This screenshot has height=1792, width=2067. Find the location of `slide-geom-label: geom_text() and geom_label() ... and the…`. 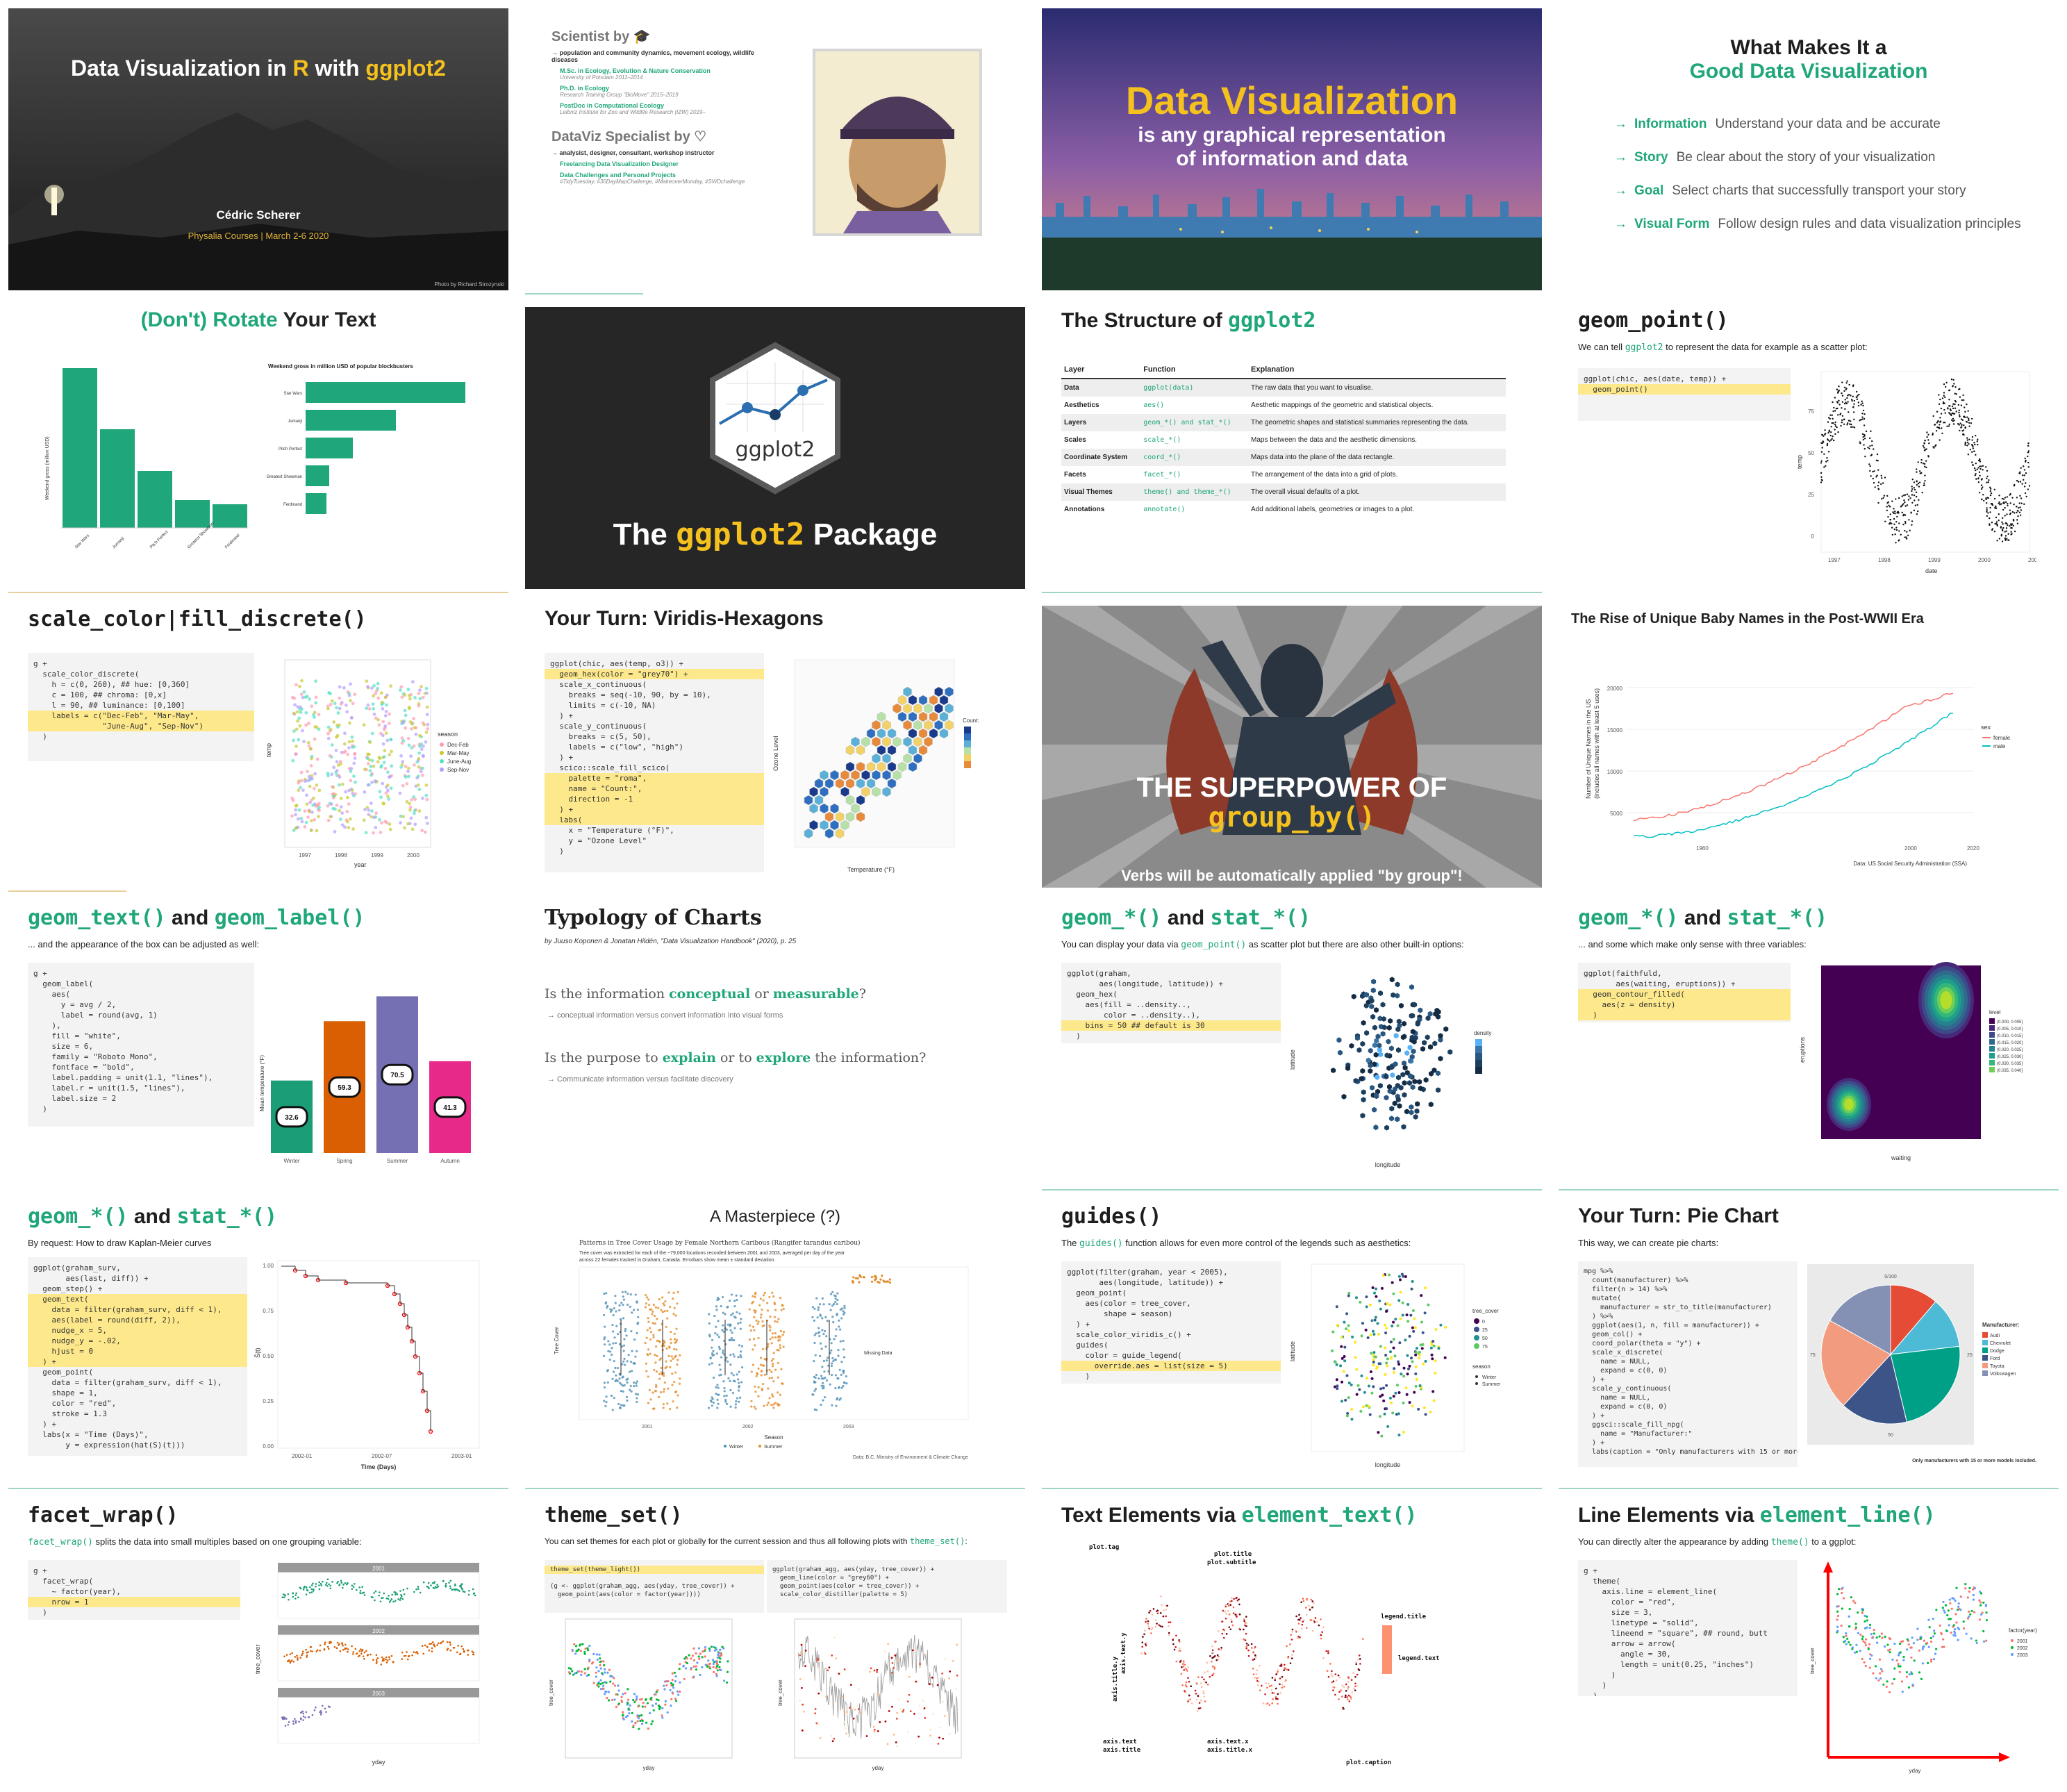

slide-geom-label: geom_text() and geom_label() ... and the… is located at coordinates (258, 1045).